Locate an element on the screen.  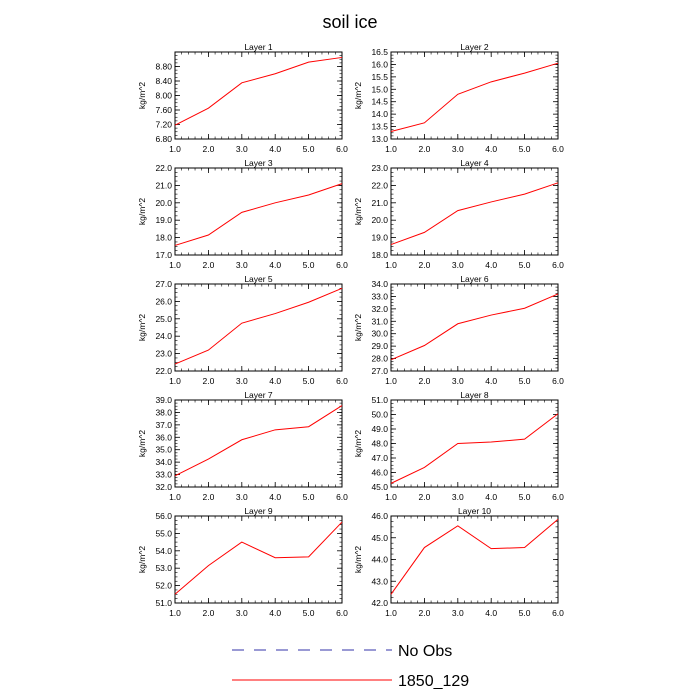
y-tick-label: 38.0 is located at coordinates (163, 412).